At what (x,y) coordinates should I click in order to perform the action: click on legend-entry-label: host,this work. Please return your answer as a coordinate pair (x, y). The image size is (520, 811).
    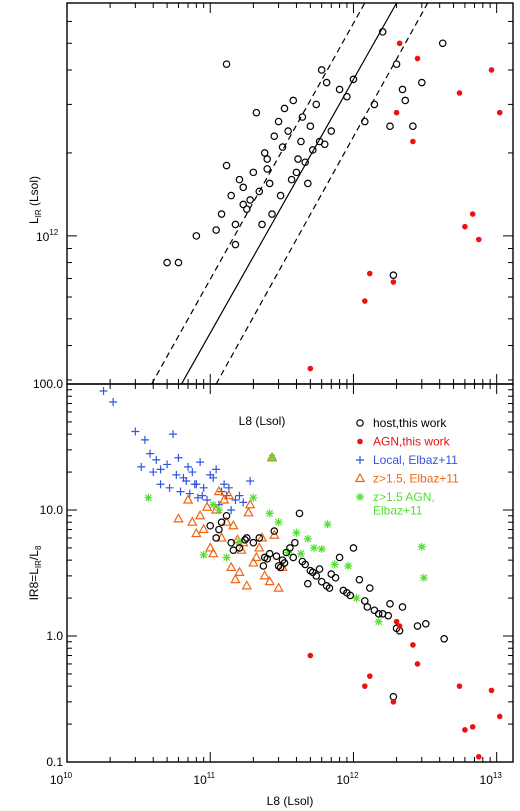
    Looking at the image, I should click on (410, 423).